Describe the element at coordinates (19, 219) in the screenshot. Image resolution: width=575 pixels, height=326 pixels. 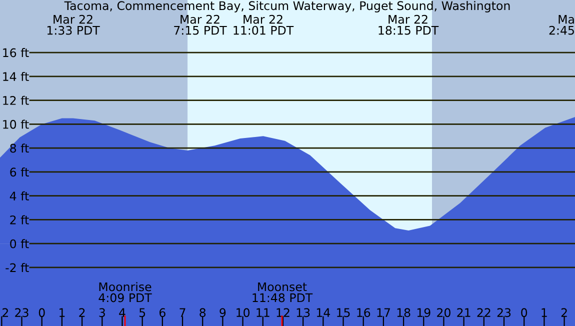
I see `y-tick-label: 2 ft` at that location.